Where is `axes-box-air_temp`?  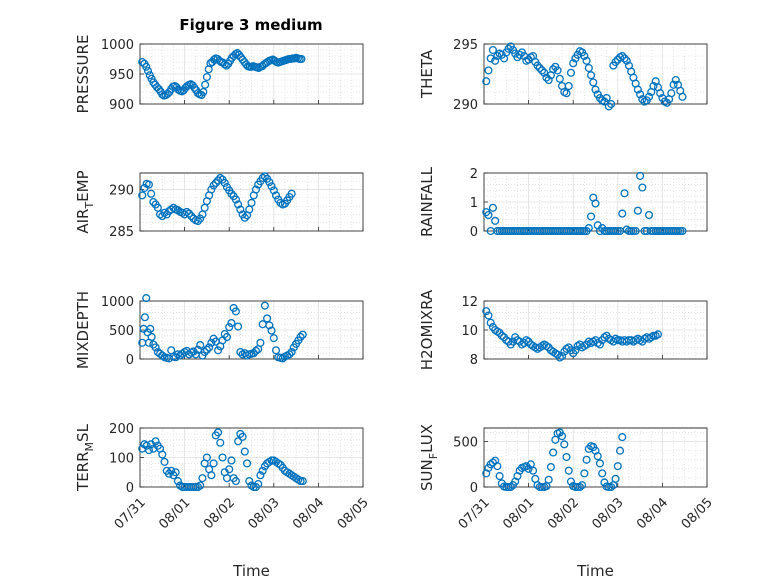 axes-box-air_temp is located at coordinates (251, 202).